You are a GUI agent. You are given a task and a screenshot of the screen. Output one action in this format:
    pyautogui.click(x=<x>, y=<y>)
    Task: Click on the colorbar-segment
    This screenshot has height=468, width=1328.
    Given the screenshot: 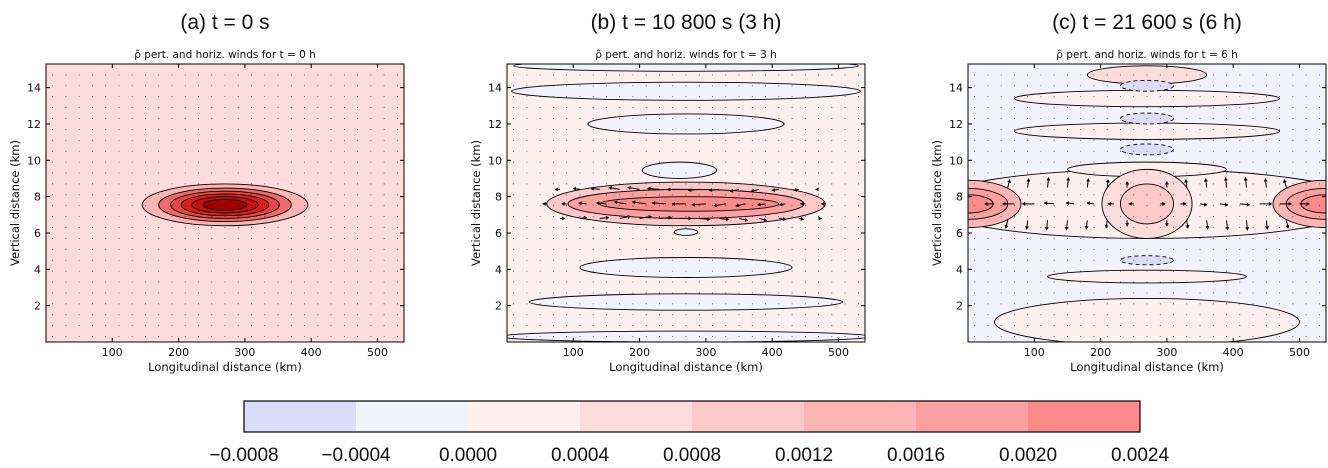 What is the action you would take?
    pyautogui.click(x=412, y=416)
    